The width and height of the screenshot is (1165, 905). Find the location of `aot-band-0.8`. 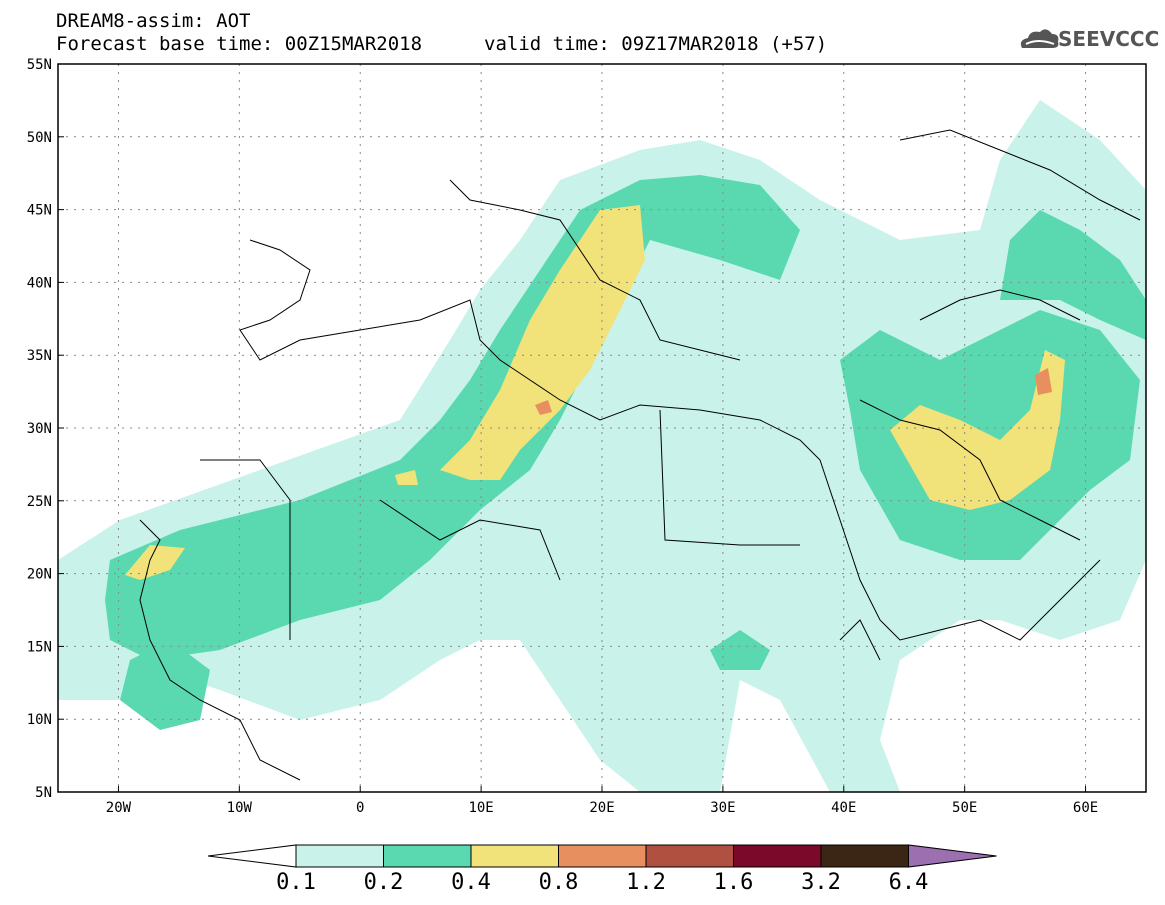

aot-band-0.8 is located at coordinates (793, 391).